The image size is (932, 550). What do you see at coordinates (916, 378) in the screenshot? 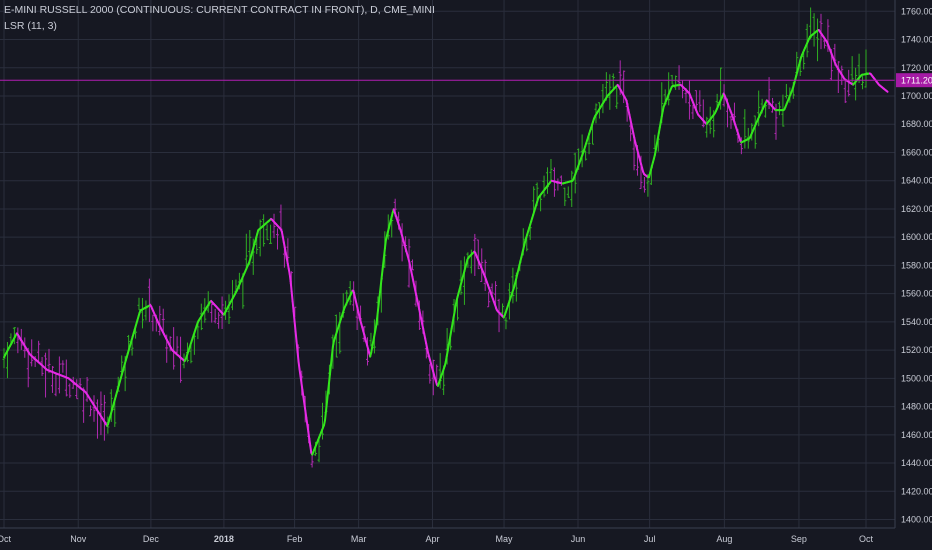
I see `y-tick-label: 1500.00` at bounding box center [916, 378].